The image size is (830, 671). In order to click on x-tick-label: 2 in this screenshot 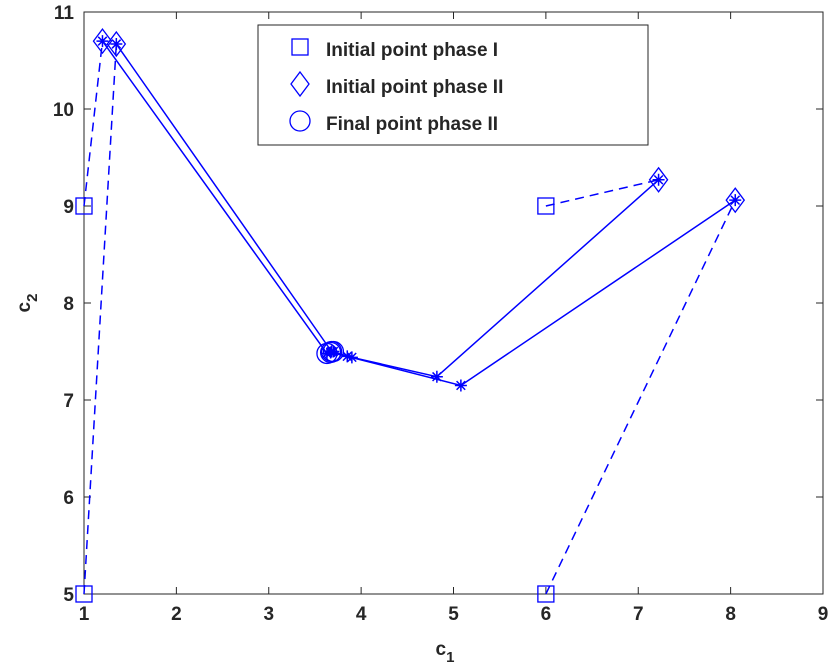, I will do `click(176, 614)`.